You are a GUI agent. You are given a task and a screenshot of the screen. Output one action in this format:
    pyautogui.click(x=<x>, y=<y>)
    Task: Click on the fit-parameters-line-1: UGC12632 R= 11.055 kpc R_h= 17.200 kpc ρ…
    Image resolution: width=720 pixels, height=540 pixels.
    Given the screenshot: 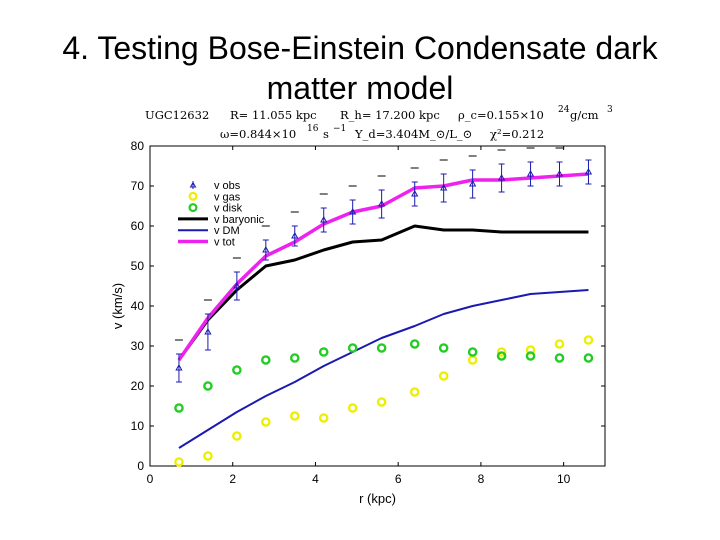 What is the action you would take?
    pyautogui.click(x=395, y=115)
    